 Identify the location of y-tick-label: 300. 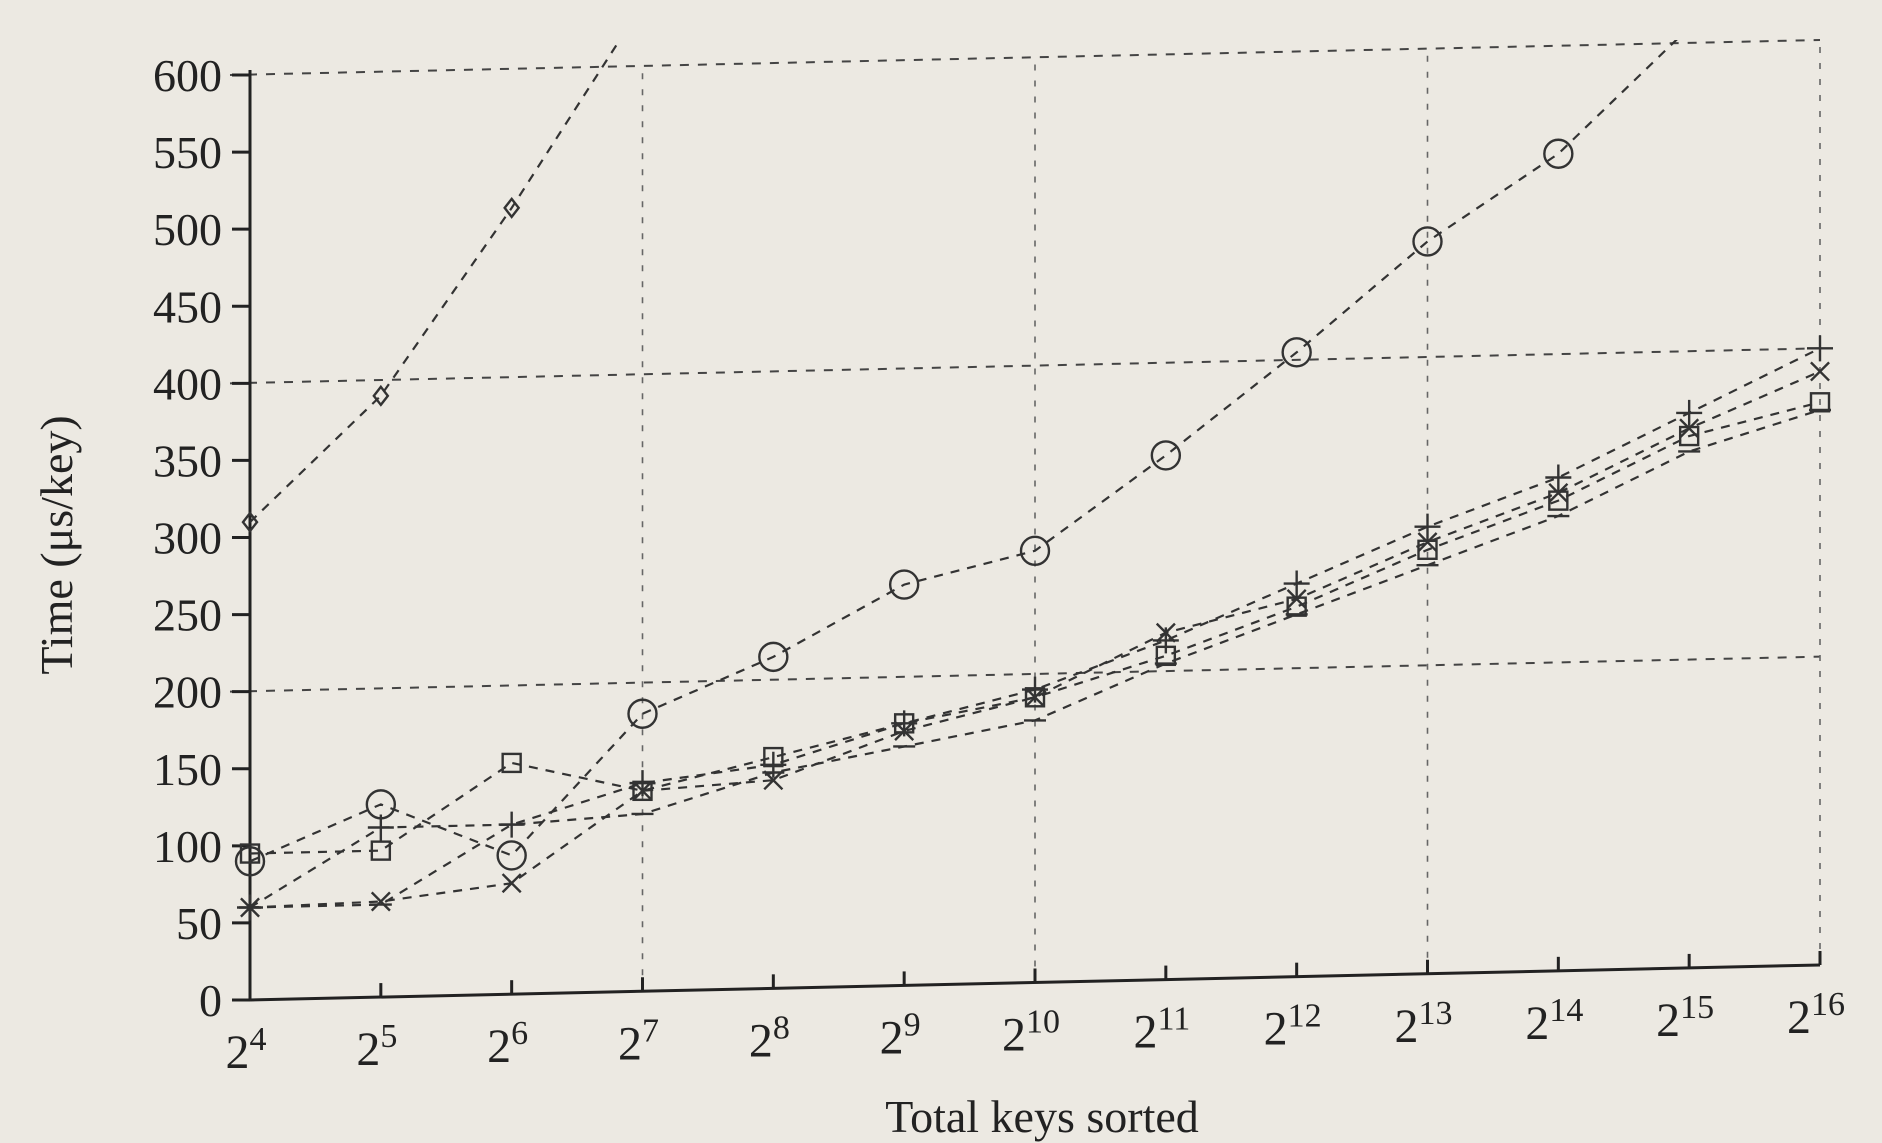
(187, 538).